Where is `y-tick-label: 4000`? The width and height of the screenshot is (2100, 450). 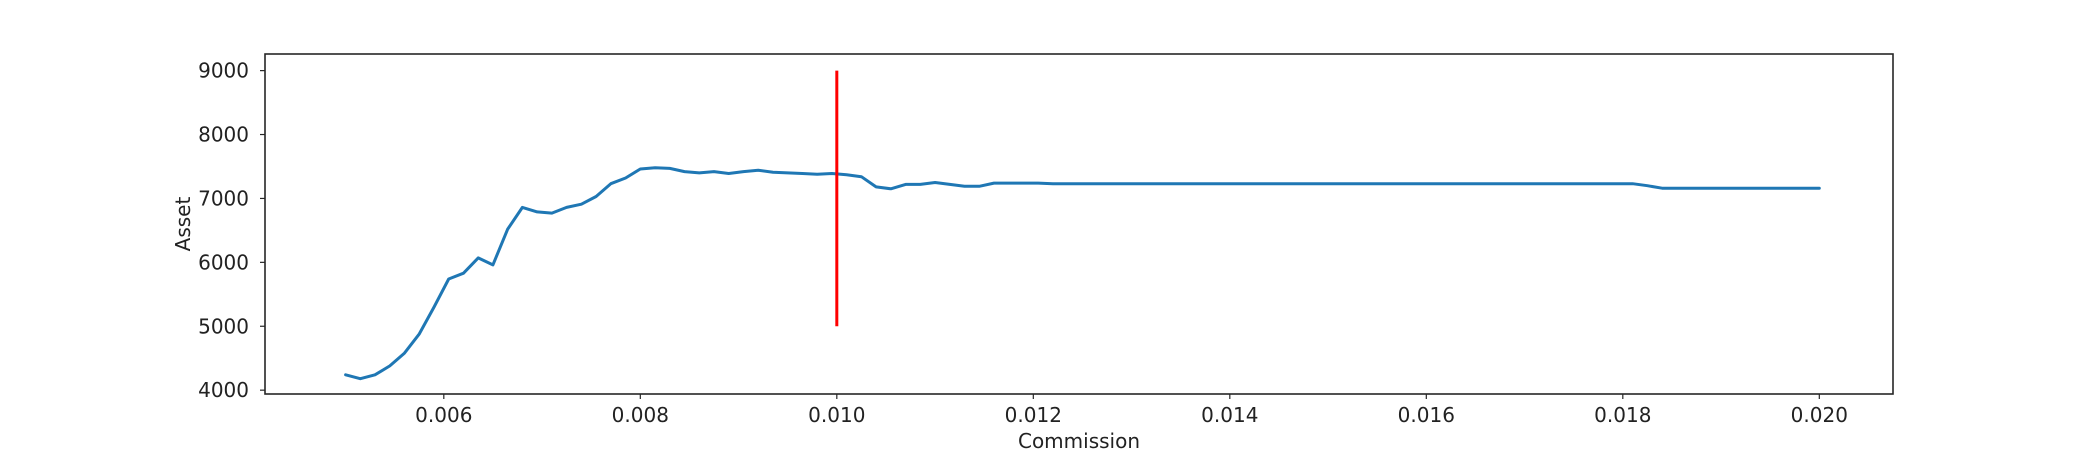 y-tick-label: 4000 is located at coordinates (223, 390).